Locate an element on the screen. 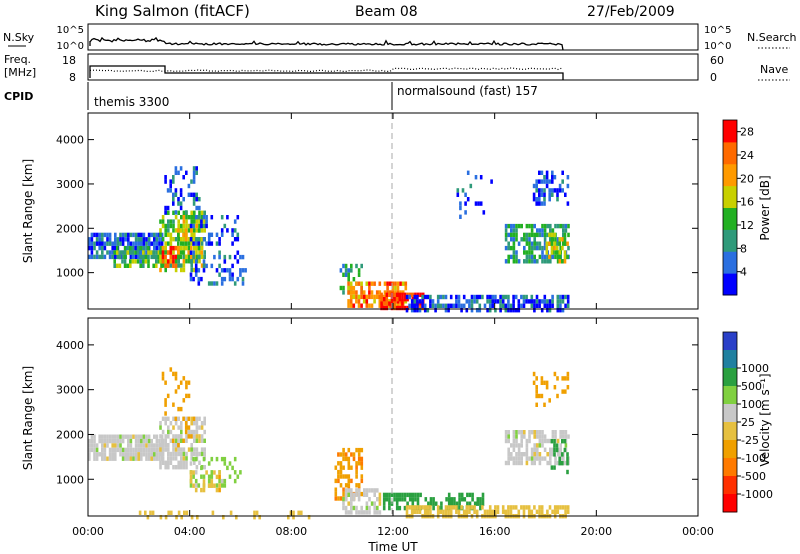 The width and height of the screenshot is (800, 554). power-ylabel: Slant Range [km] is located at coordinates (28, 211).